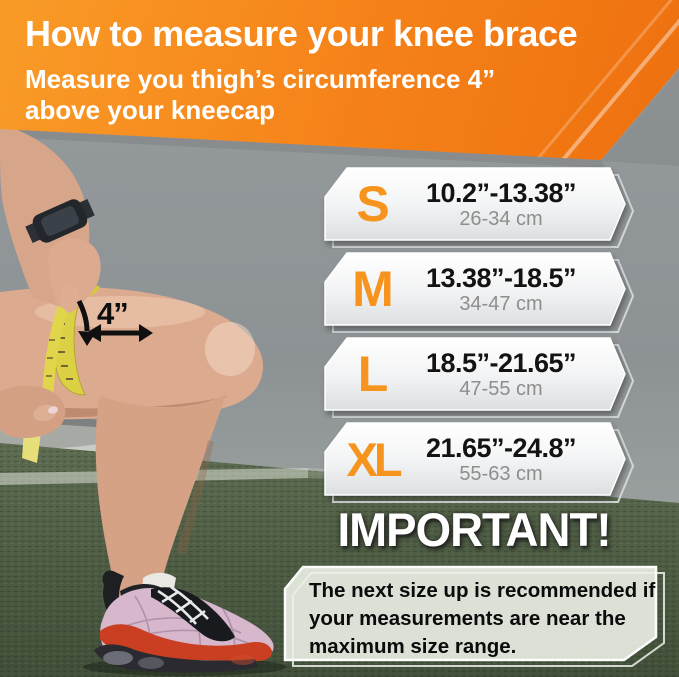 Image resolution: width=679 pixels, height=677 pixels. I want to click on size-row-xl: XL 21.65”-24.8” 55-63 cm, so click(483, 461).